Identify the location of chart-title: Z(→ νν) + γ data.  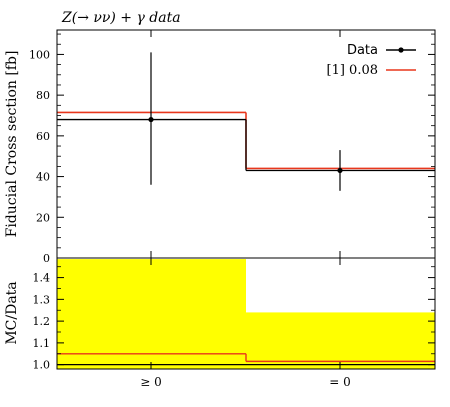
(121, 18).